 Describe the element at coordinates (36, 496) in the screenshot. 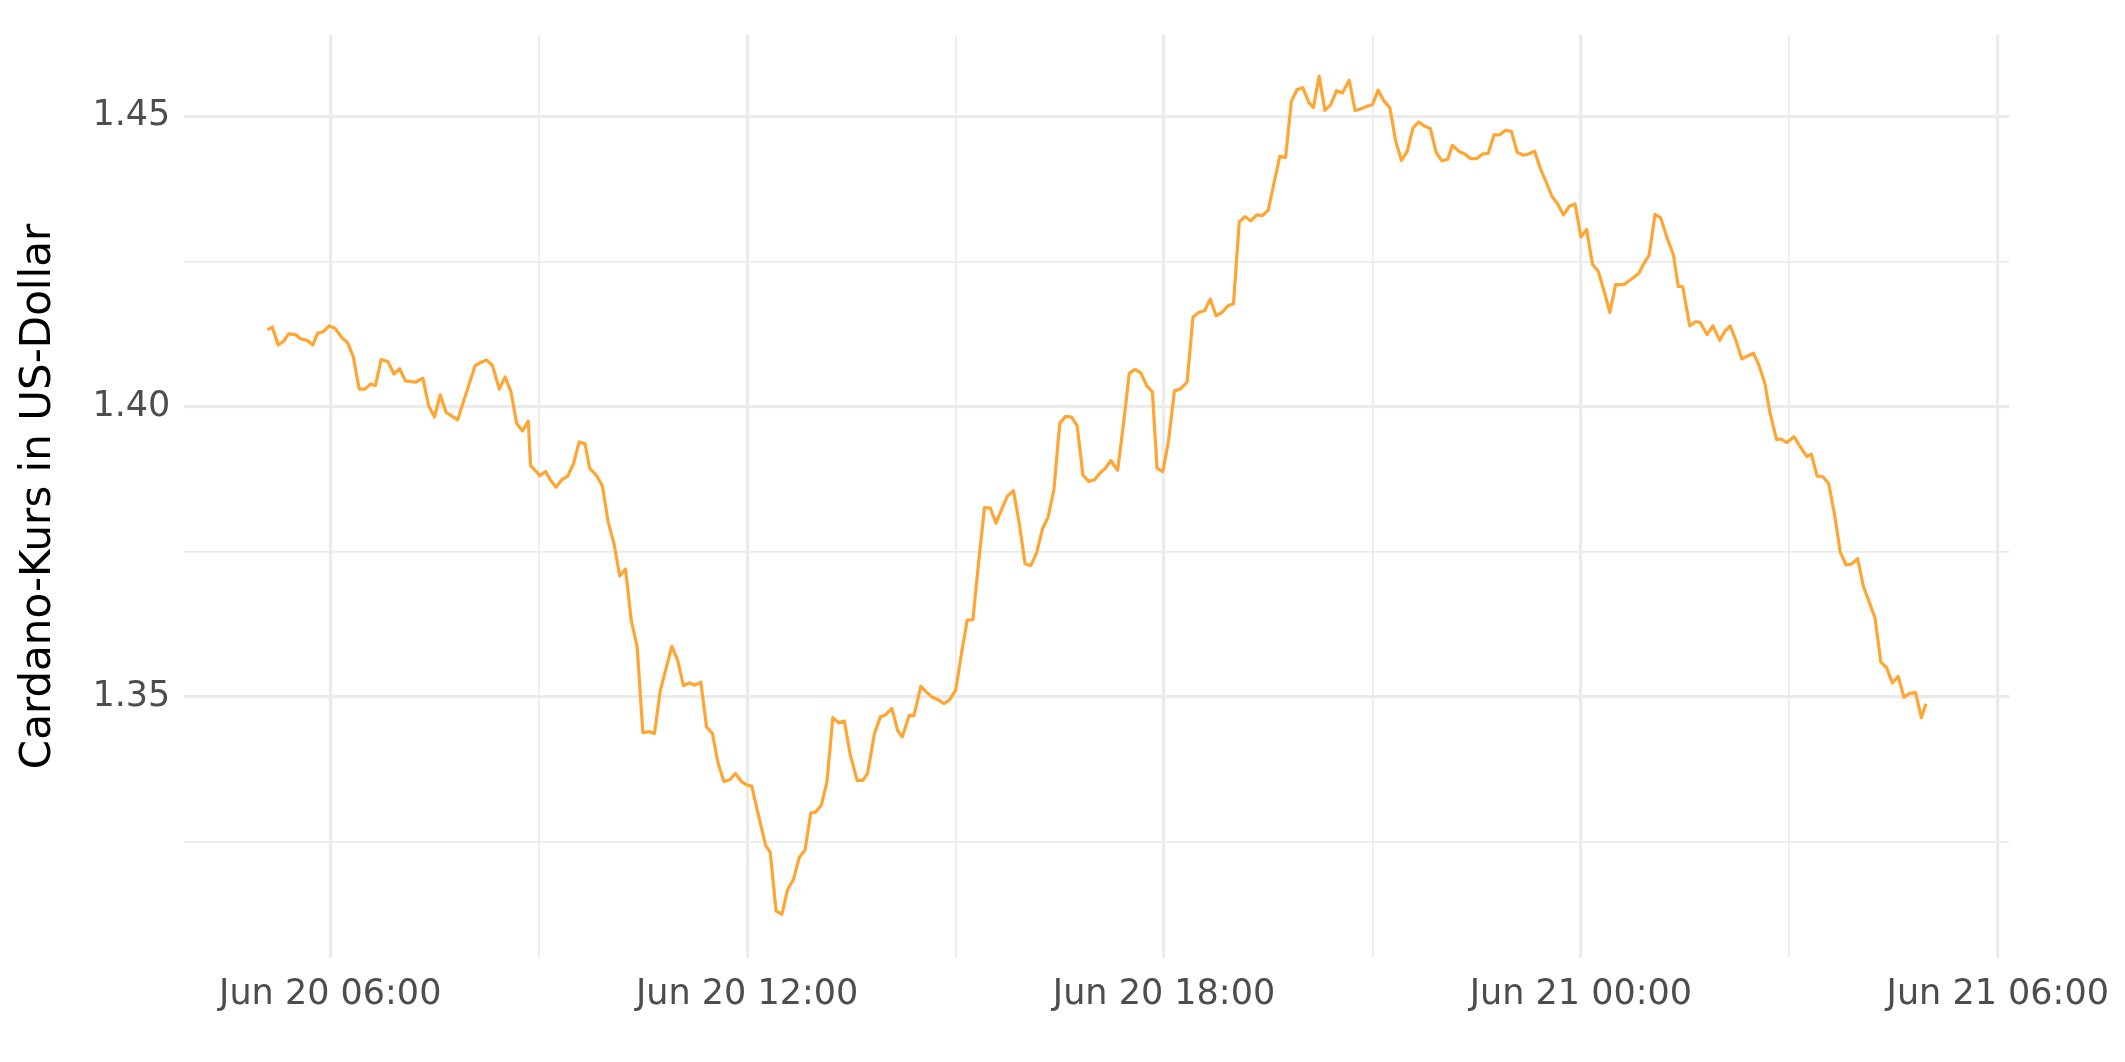

I see `y-axis-title: Cardano-Kurs in US-Dollar` at that location.